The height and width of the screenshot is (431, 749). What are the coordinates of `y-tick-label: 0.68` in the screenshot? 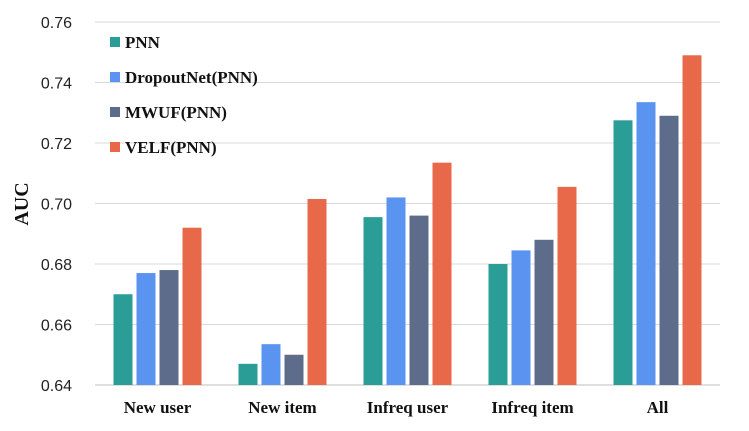 It's located at (56, 265).